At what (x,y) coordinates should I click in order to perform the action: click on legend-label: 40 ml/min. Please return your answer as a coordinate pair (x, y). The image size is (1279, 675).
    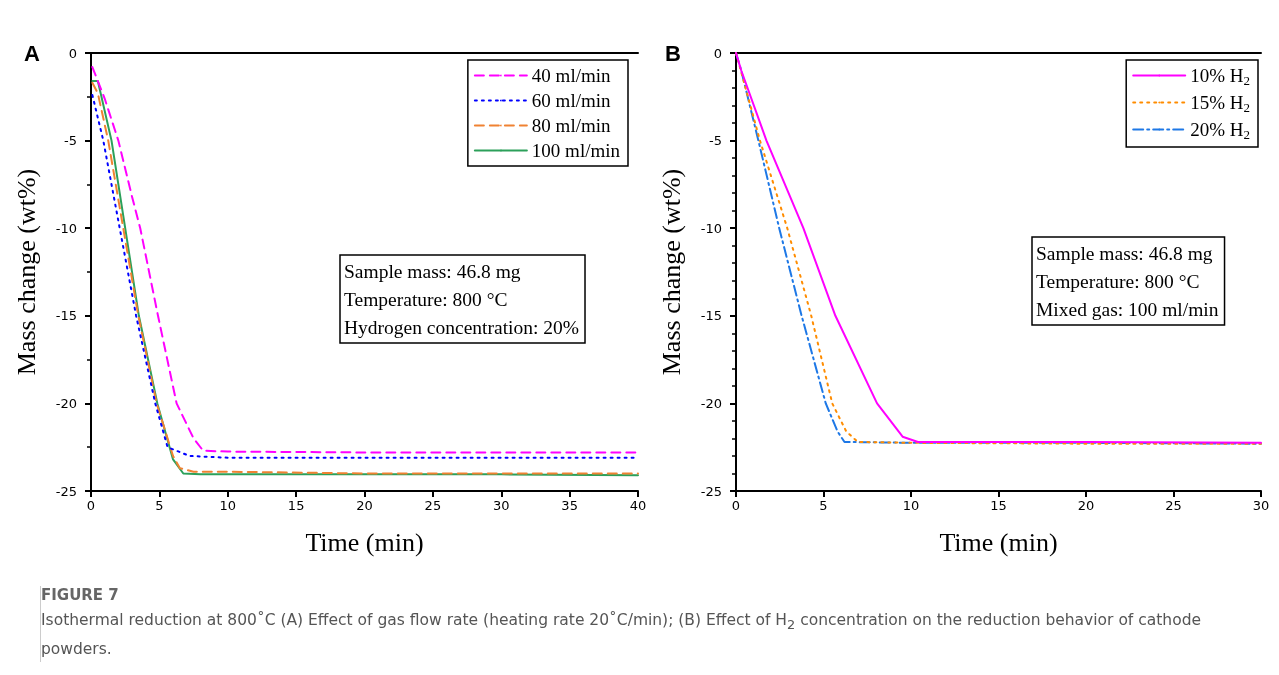
    Looking at the image, I should click on (571, 75).